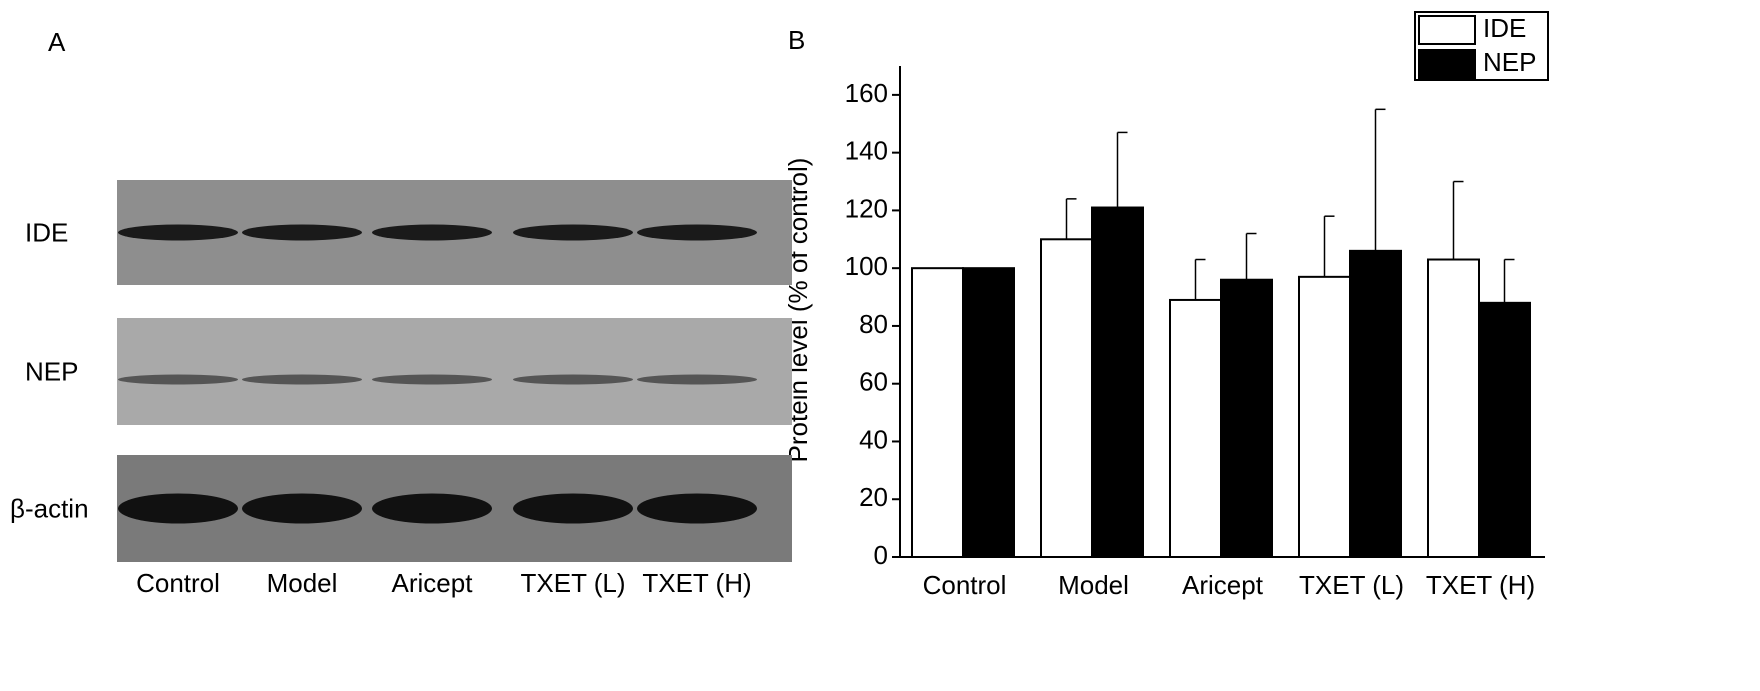 The height and width of the screenshot is (691, 1760). Describe the element at coordinates (696, 583) in the screenshot. I see `lane-label: TXET (H)` at that location.